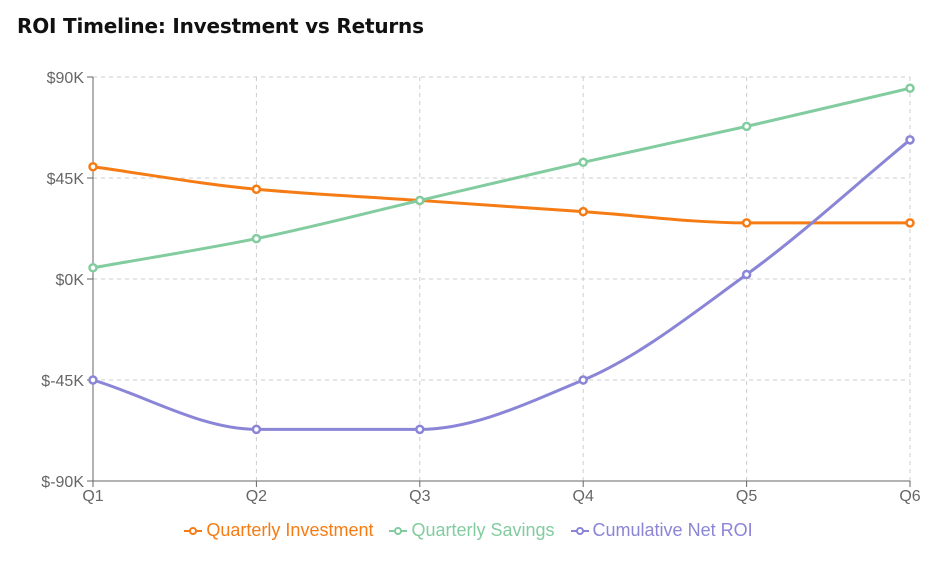  I want to click on legend-item-cumulative-net-roi: Cumulative Net ROI, so click(661, 530).